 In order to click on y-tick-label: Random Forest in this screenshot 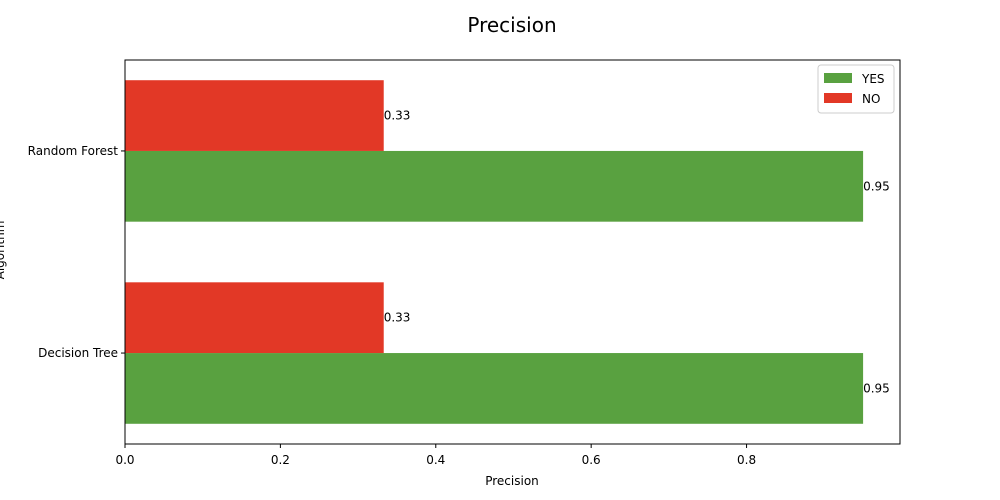, I will do `click(73, 151)`.